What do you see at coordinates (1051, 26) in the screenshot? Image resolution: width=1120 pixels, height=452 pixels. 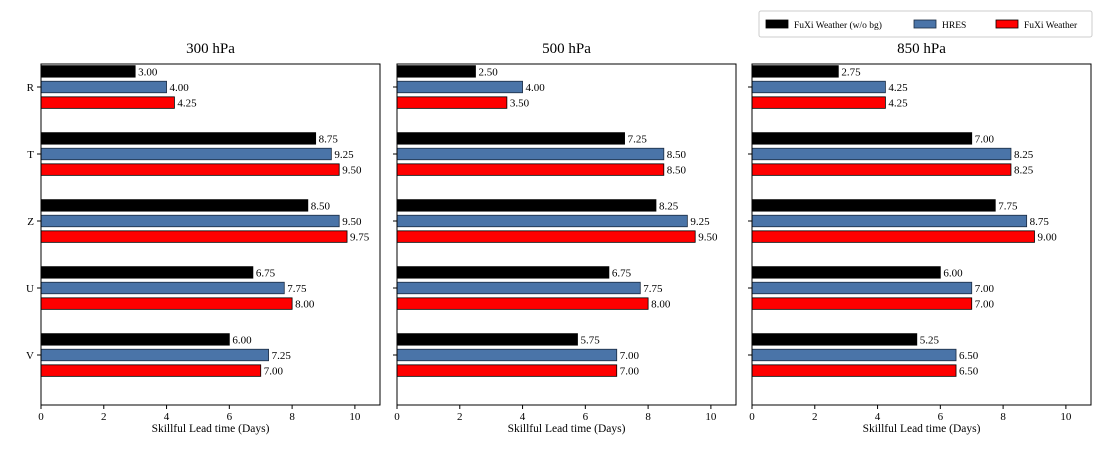 I see `legend-label: FuXi Weather` at bounding box center [1051, 26].